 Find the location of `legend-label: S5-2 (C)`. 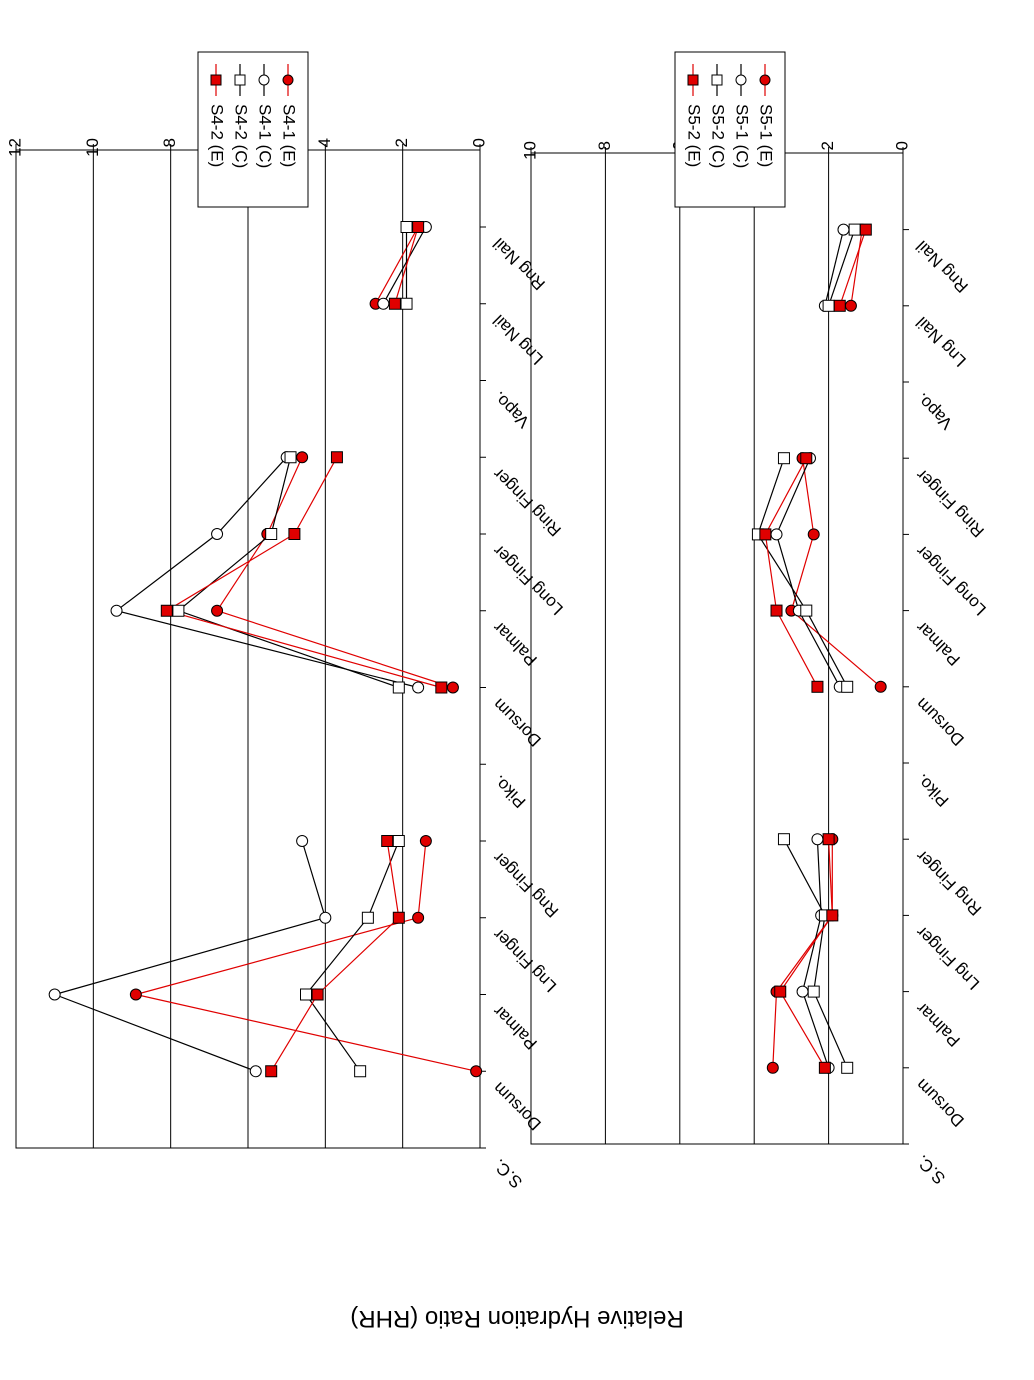

legend-label: S5-2 (C) is located at coordinates (718, 136).